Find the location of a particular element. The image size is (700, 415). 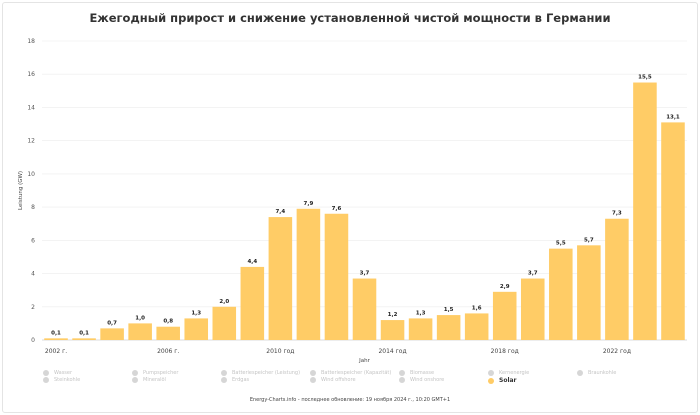

x-axis-title: Jahr is located at coordinates (364, 361).